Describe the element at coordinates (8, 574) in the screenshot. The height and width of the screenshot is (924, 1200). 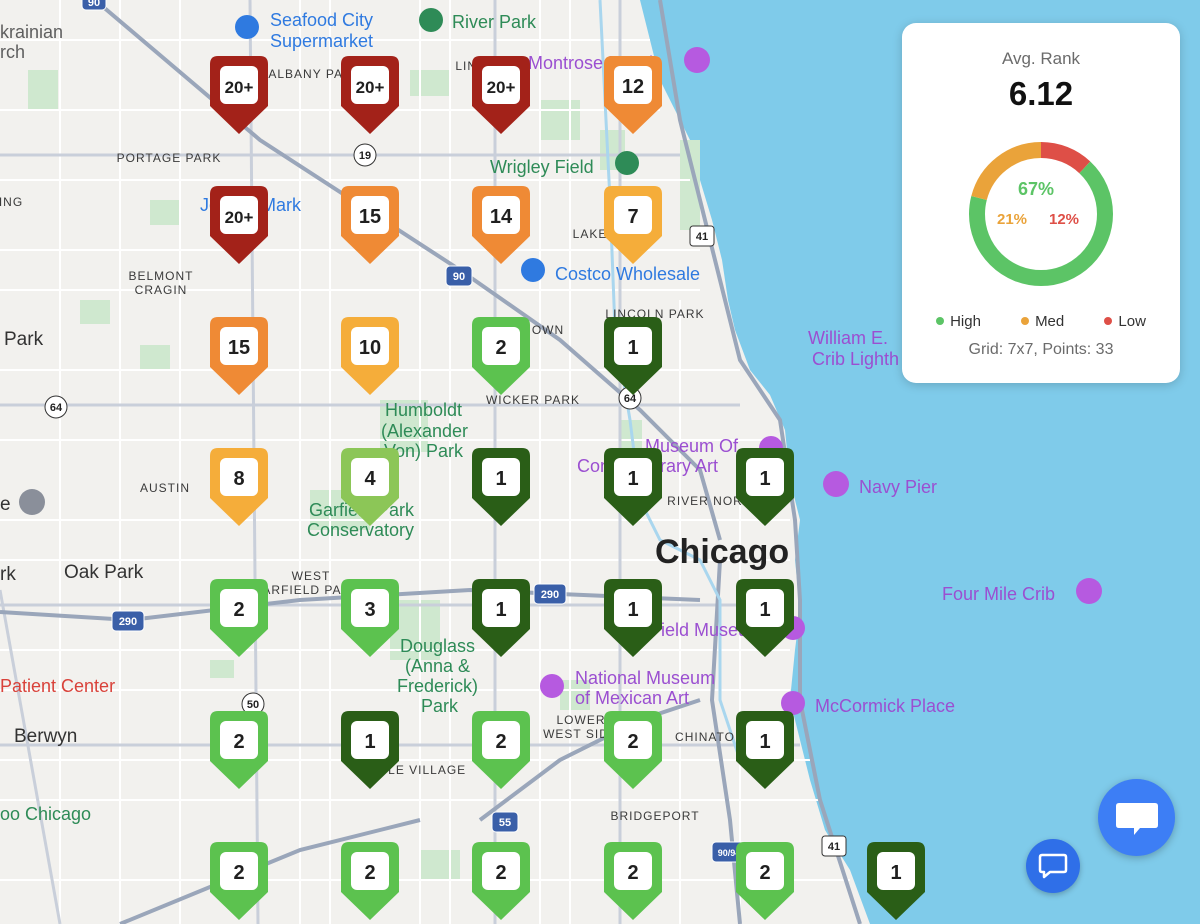
I see `place-label: rk` at that location.